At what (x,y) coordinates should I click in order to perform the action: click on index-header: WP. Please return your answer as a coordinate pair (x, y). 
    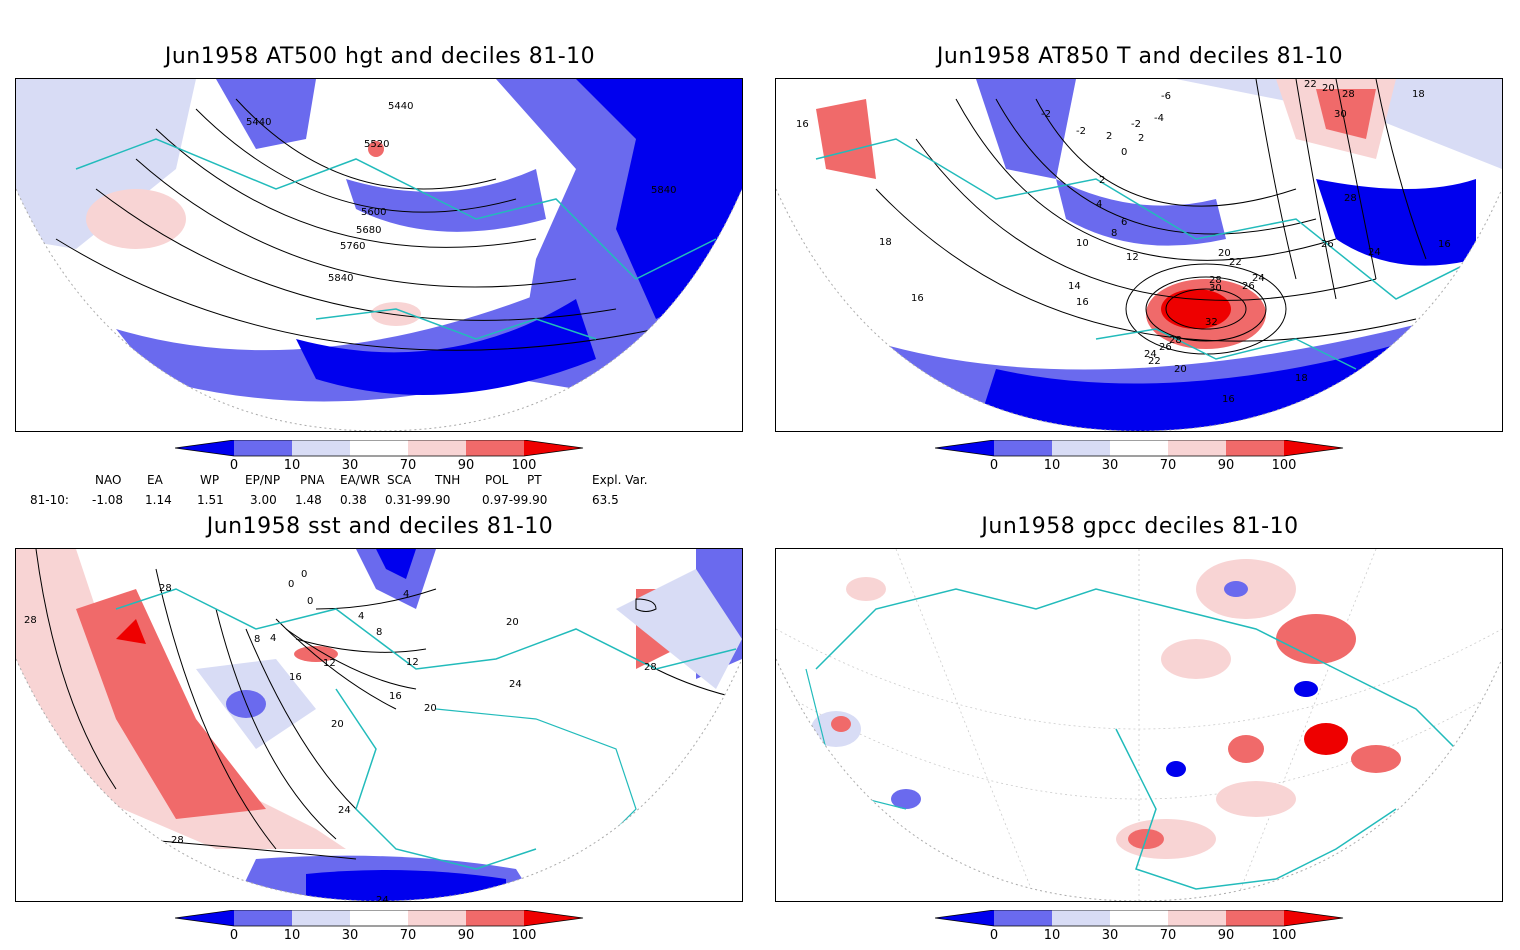
    Looking at the image, I should click on (210, 480).